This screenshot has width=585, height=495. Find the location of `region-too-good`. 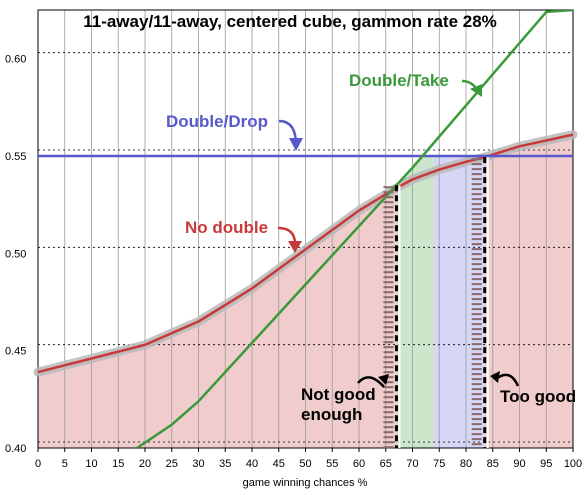

region-too-good is located at coordinates (528, 291).